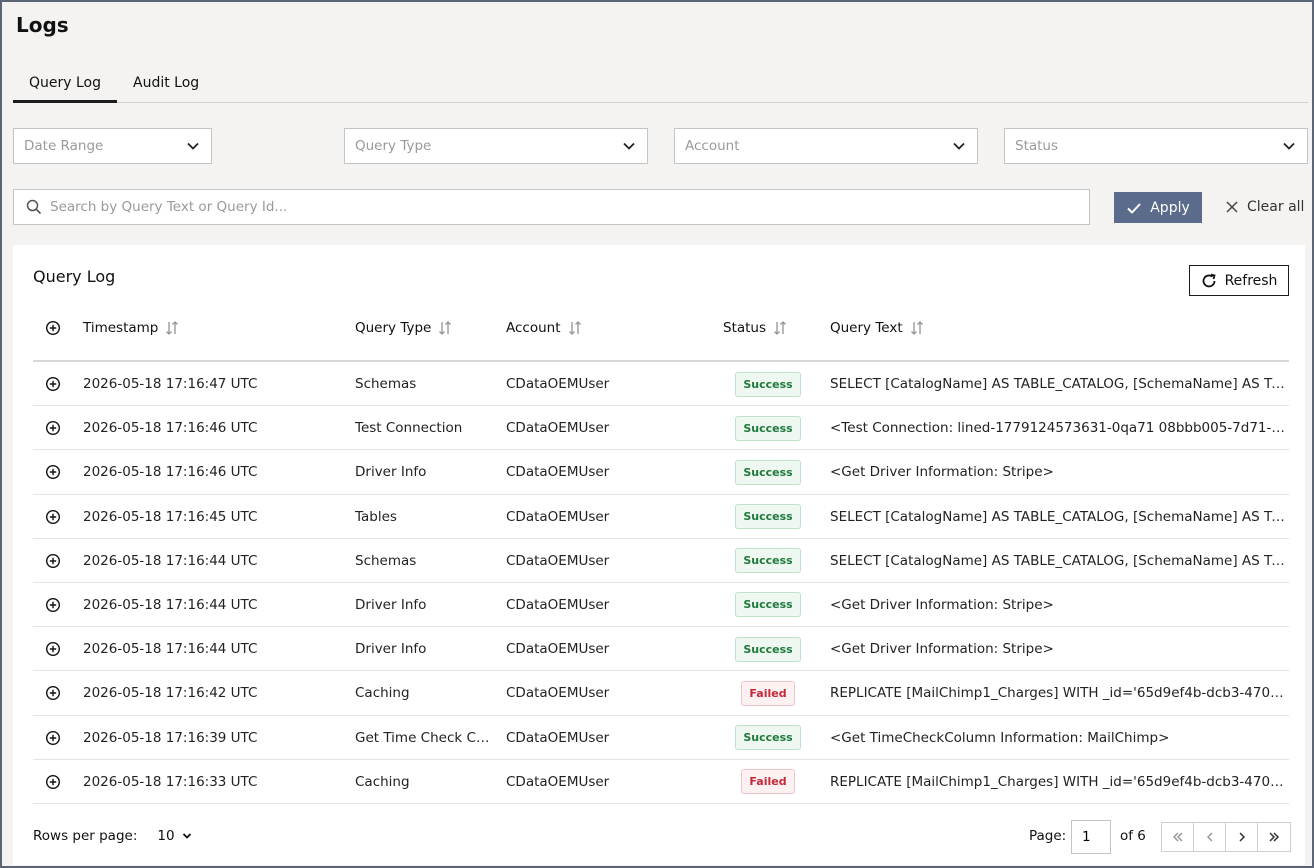 This screenshot has width=1314, height=868. I want to click on query-type-value: Caching, so click(382, 693).